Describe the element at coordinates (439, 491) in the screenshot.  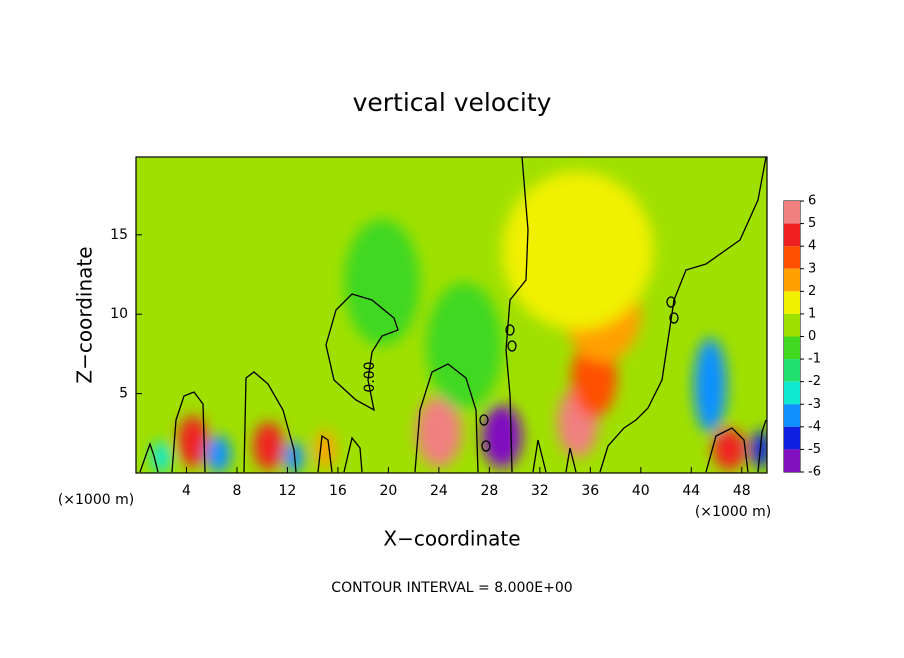
I see `x-tick-label: 24` at that location.